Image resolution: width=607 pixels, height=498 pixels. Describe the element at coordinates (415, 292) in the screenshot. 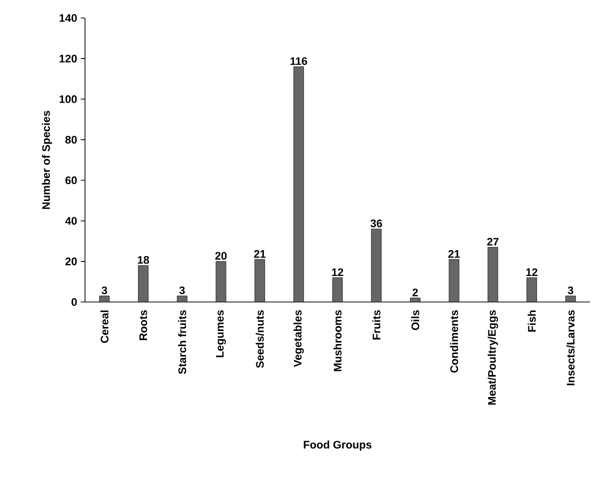

I see `data-label: 2` at that location.